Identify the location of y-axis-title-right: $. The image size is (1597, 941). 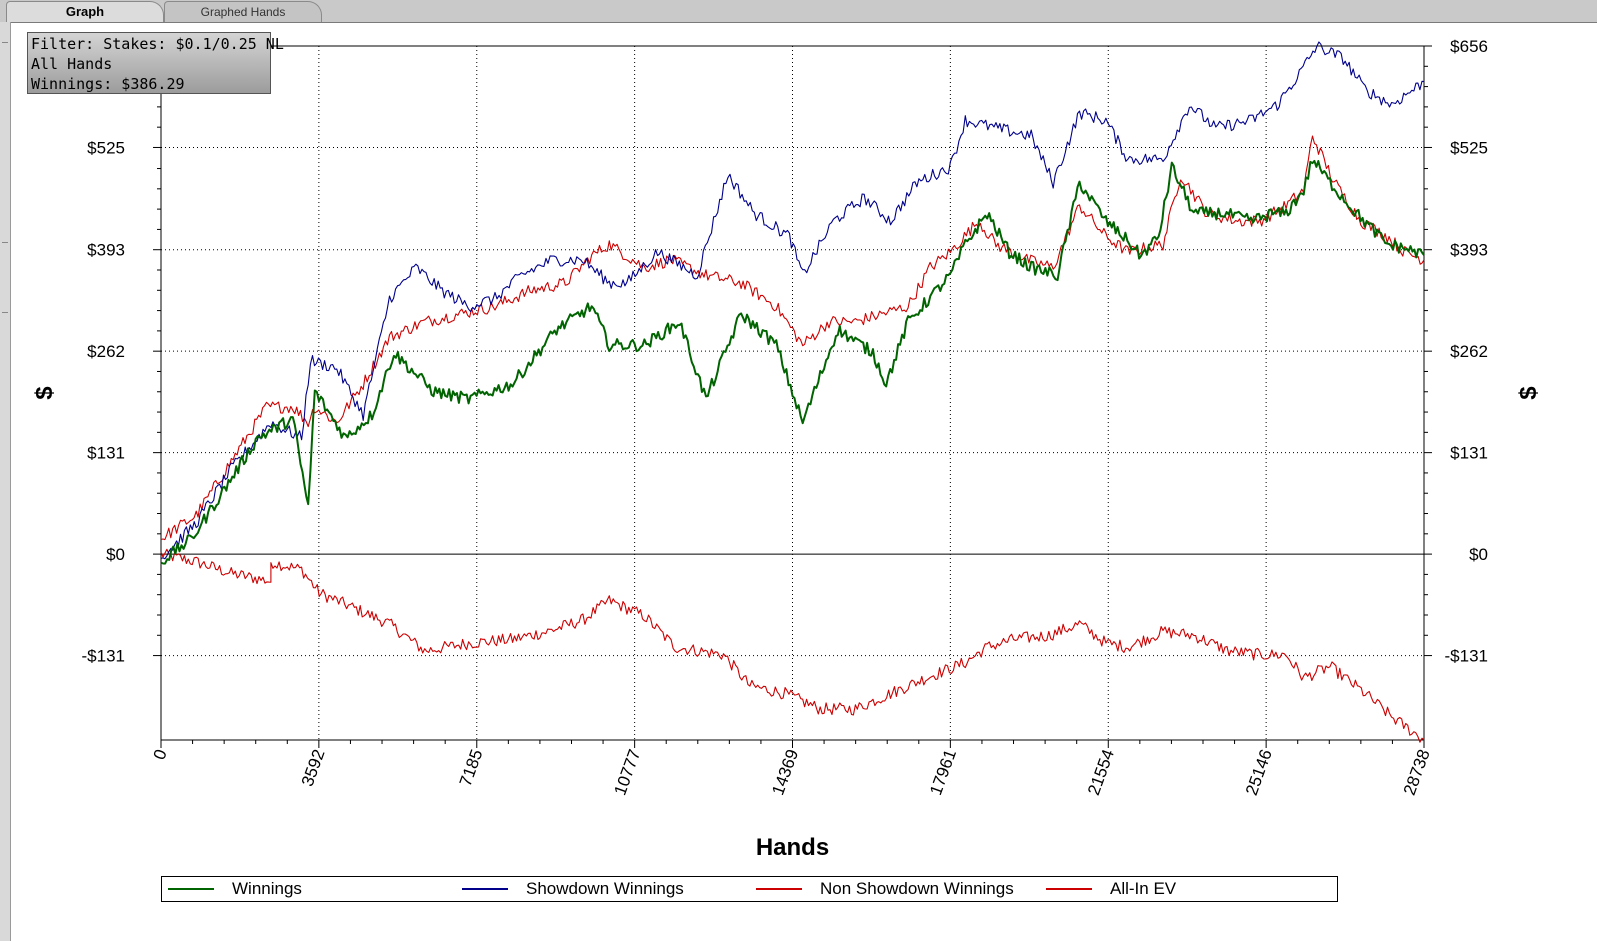
(1528, 393).